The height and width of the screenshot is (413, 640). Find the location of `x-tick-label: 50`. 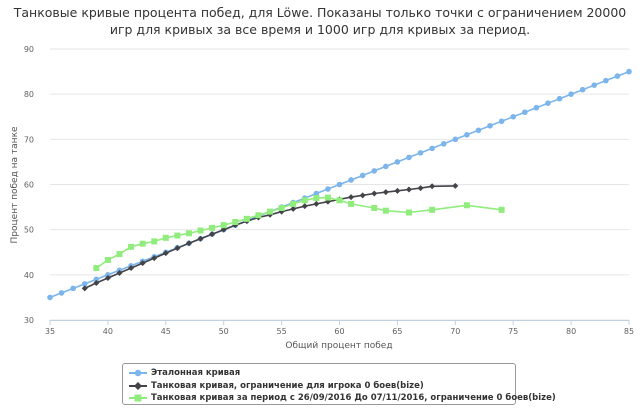

x-tick-label: 50 is located at coordinates (224, 331).